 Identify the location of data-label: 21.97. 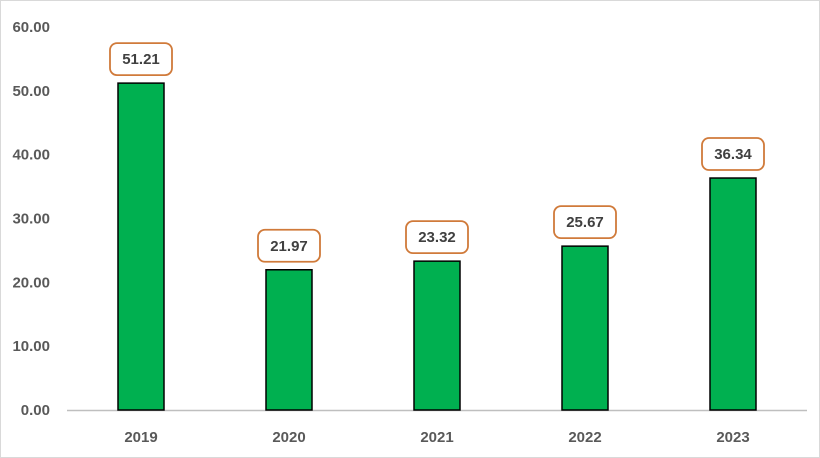
(289, 246).